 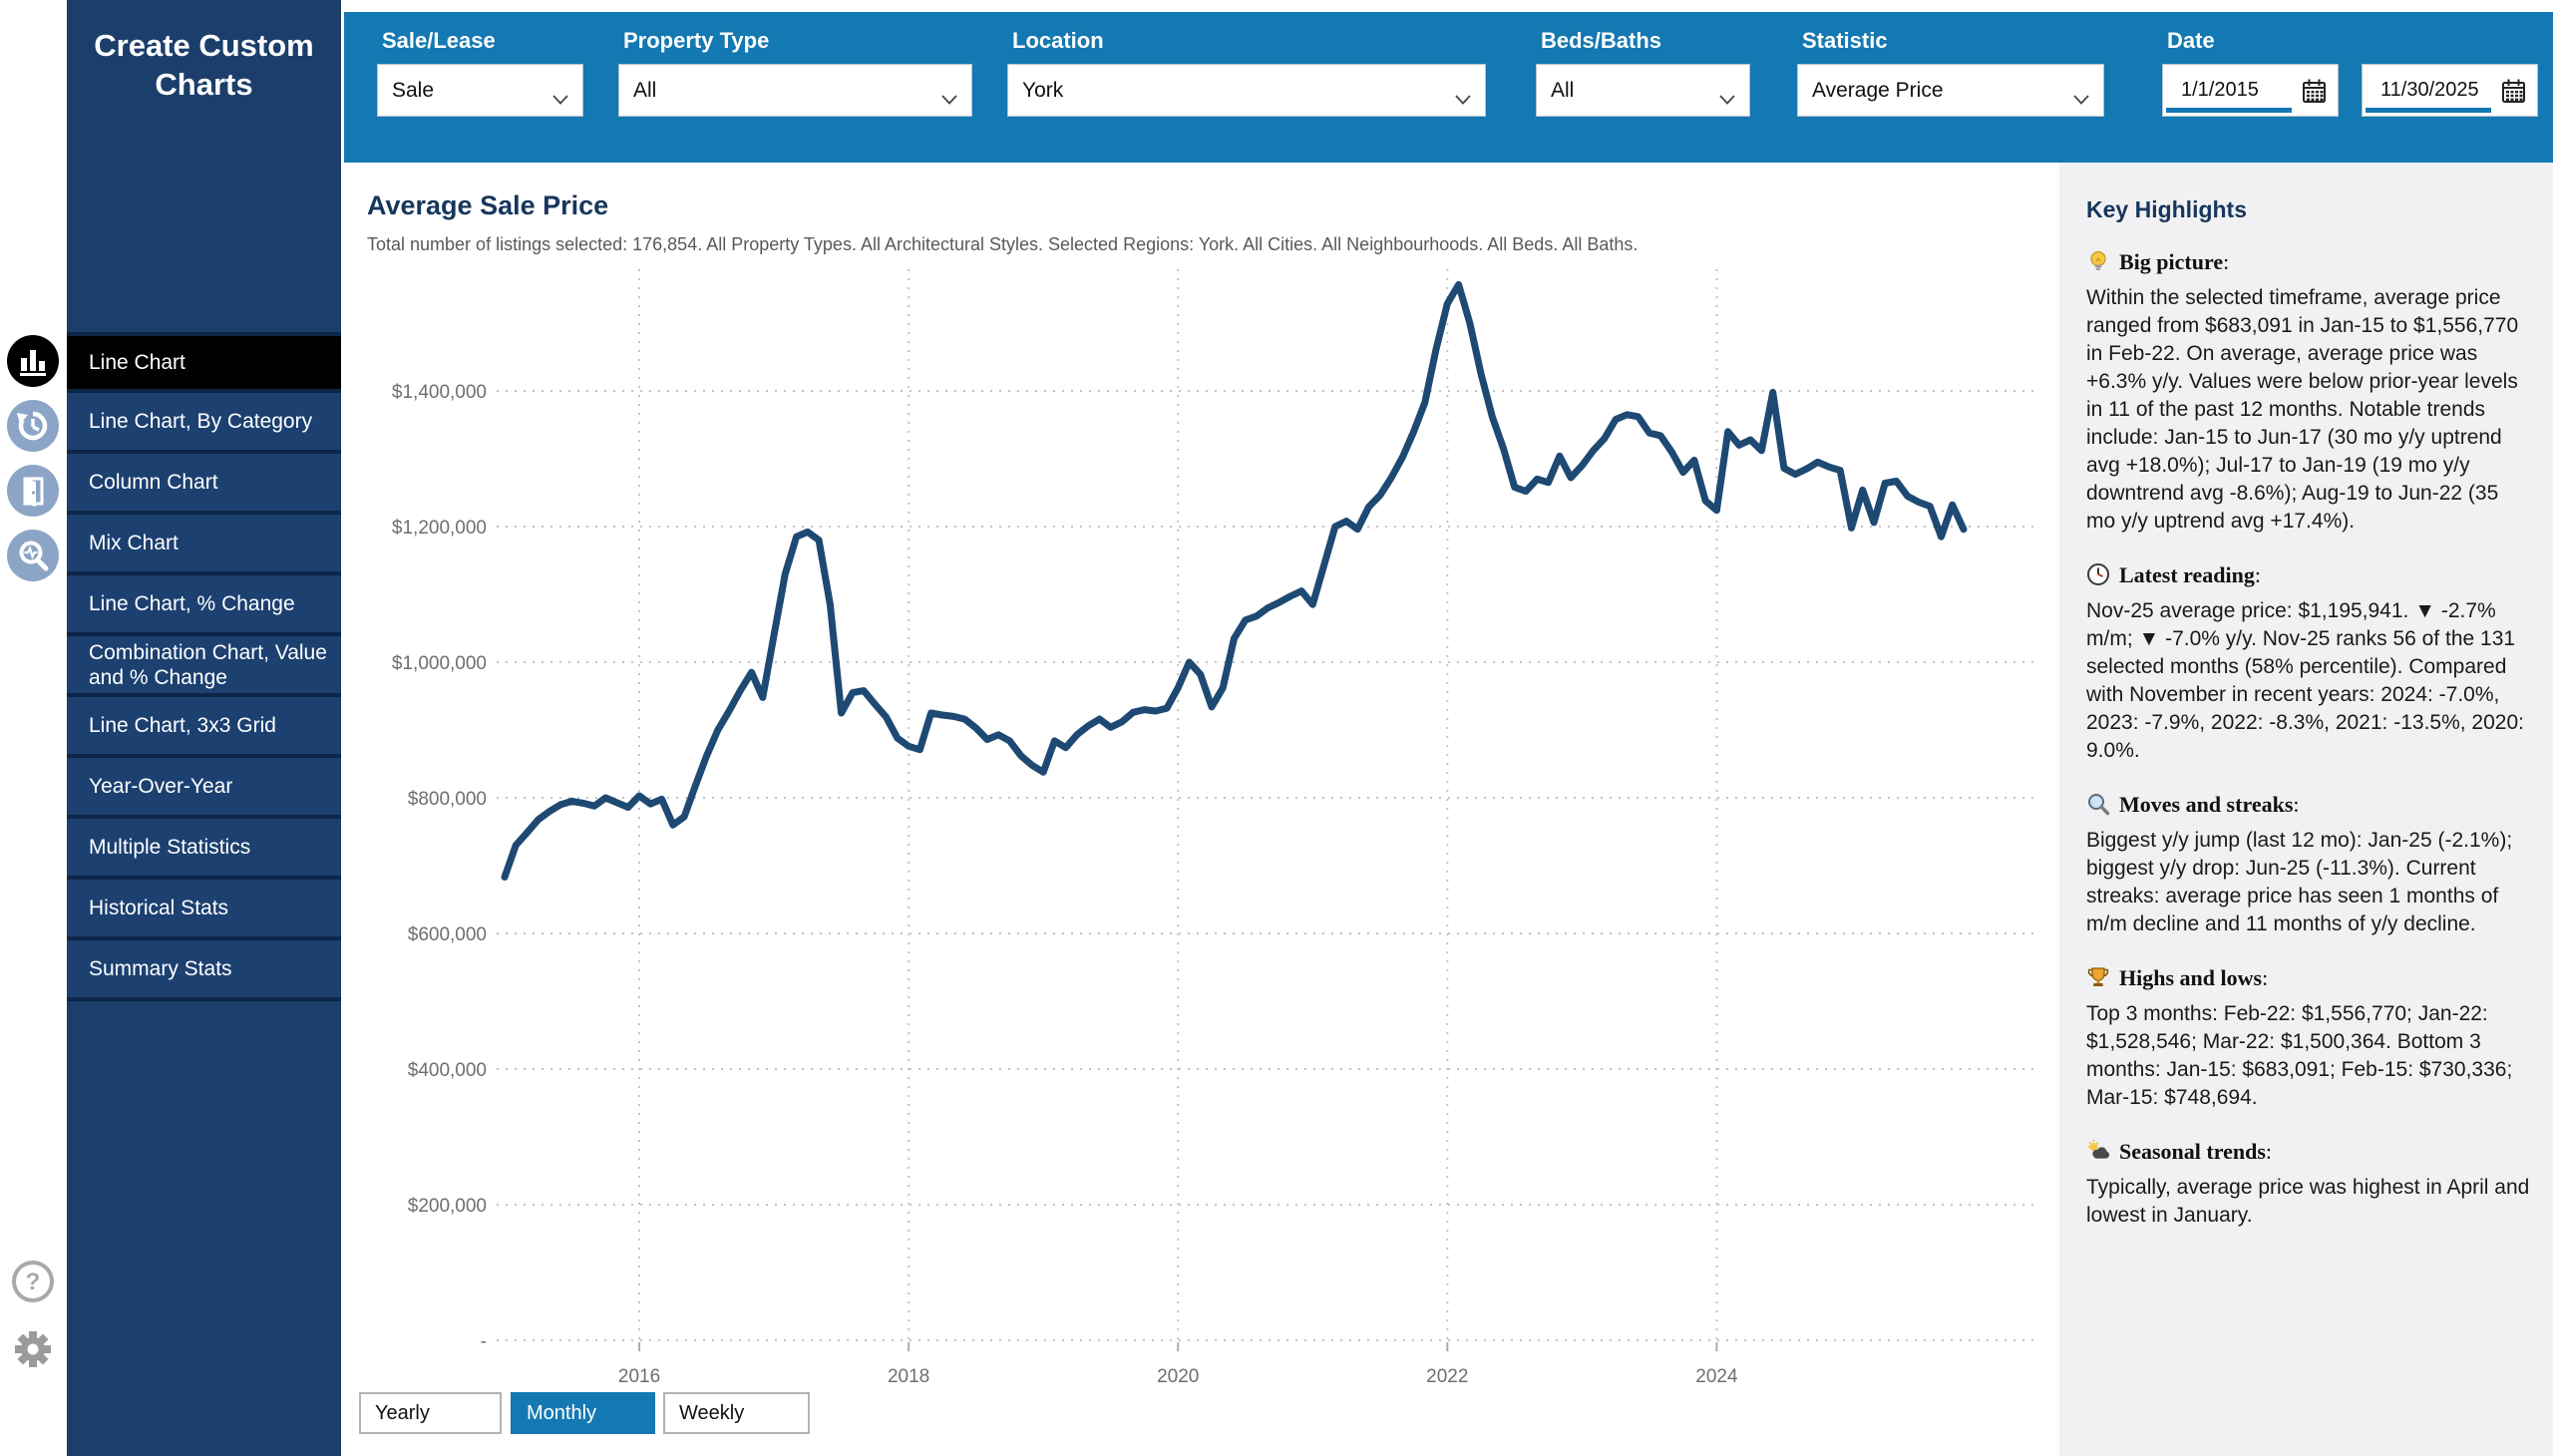 What do you see at coordinates (448, 799) in the screenshot?
I see `y-tick-label: $800,000` at bounding box center [448, 799].